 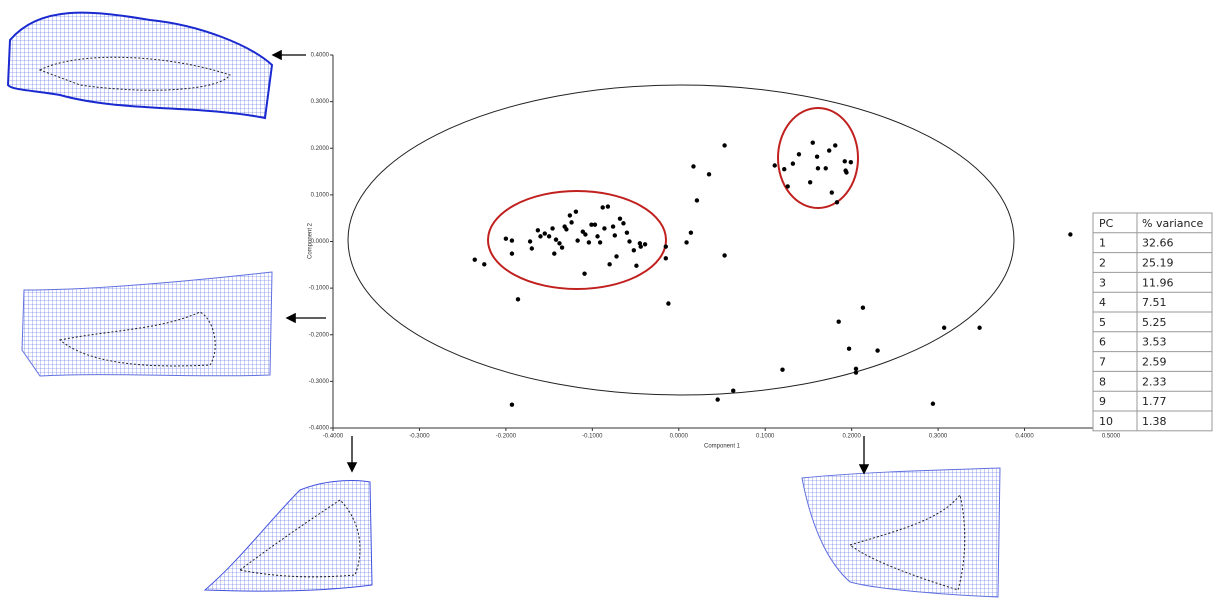 I want to click on y-tick-label: 0.2000, so click(x=320, y=149).